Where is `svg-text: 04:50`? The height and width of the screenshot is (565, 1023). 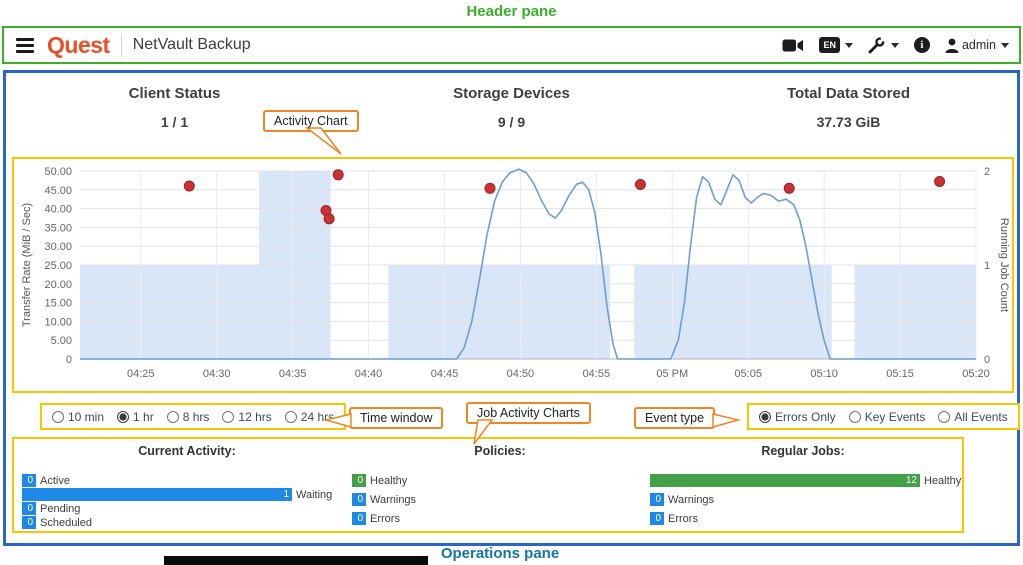
svg-text: 04:50 is located at coordinates (521, 374).